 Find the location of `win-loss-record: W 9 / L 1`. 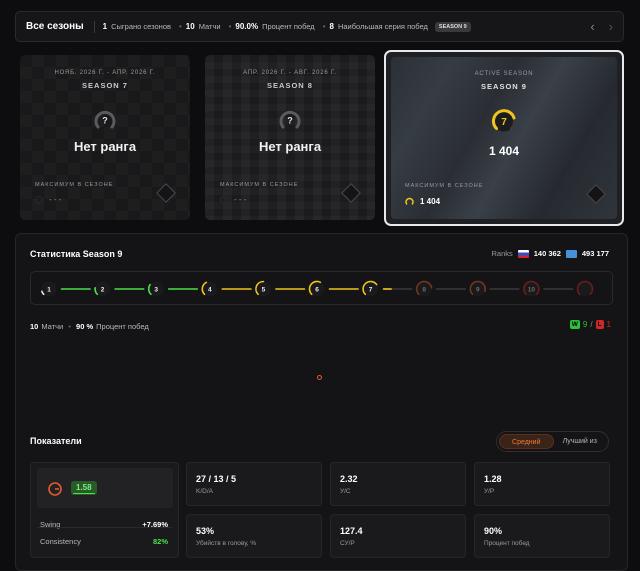

win-loss-record: W 9 / L 1 is located at coordinates (590, 324).